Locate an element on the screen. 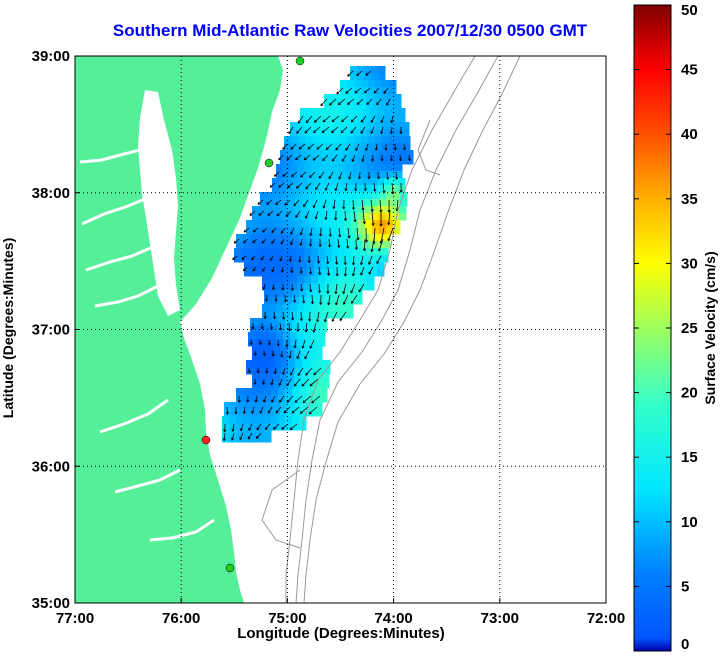 Image resolution: width=724 pixels, height=659 pixels. y-tick-label: 38:00 is located at coordinates (51, 193).